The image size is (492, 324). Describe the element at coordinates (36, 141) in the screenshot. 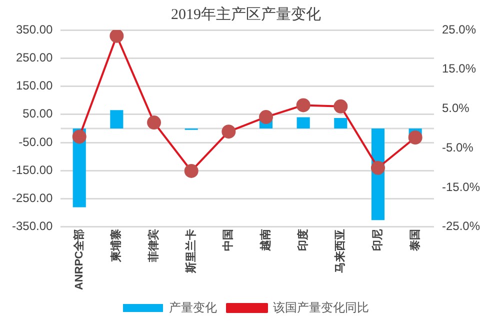

I see `y-tick-label: -50.00` at that location.